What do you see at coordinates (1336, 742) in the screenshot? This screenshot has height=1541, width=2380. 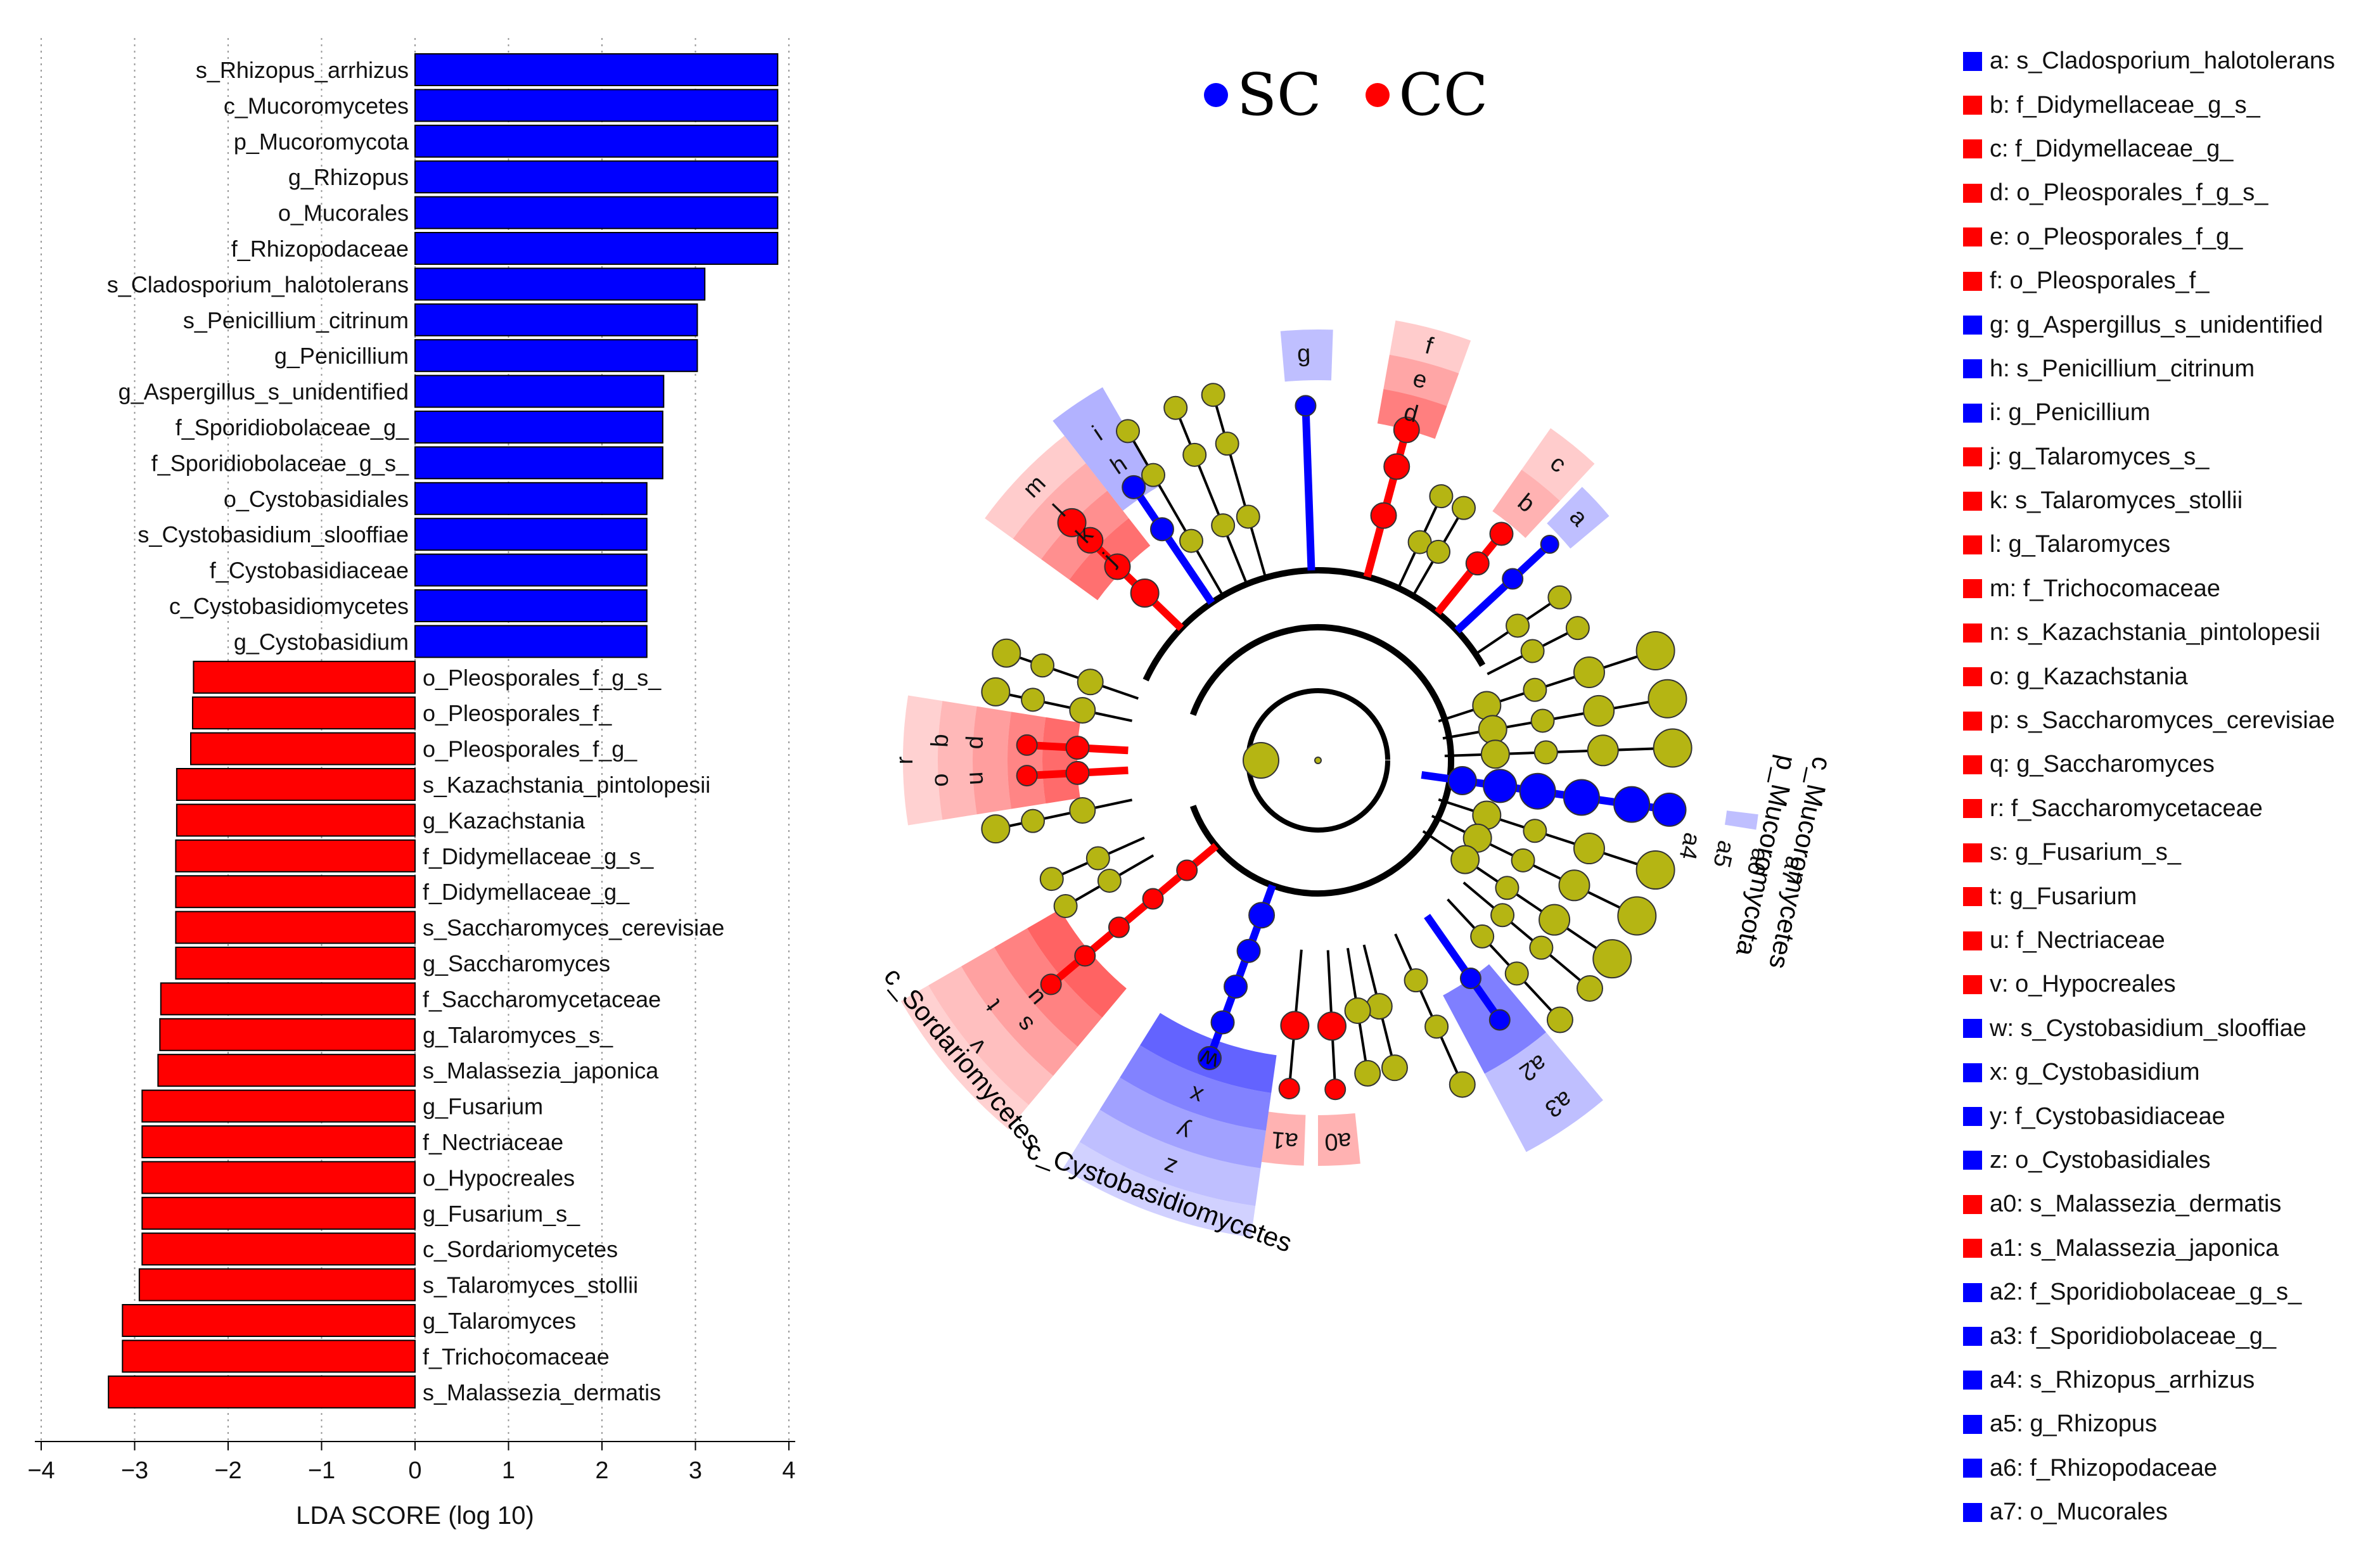 I see `clade-nodes` at bounding box center [1336, 742].